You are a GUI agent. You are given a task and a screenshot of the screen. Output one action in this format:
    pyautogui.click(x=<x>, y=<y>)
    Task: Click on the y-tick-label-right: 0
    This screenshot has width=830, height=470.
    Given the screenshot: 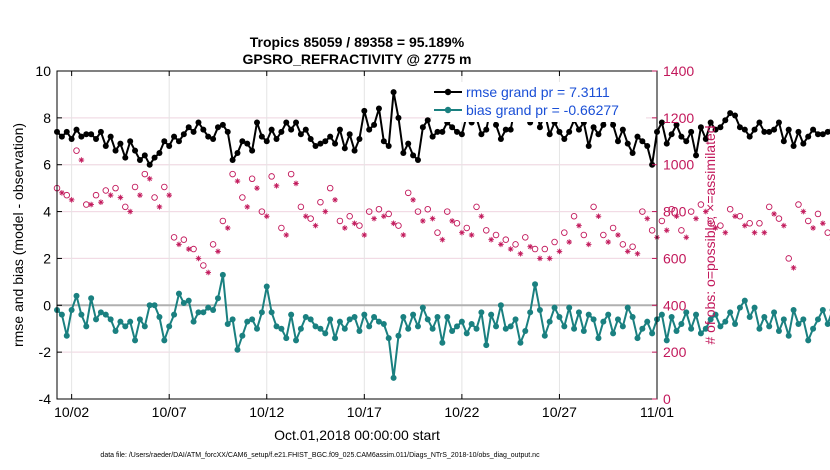 What is the action you would take?
    pyautogui.click(x=667, y=399)
    